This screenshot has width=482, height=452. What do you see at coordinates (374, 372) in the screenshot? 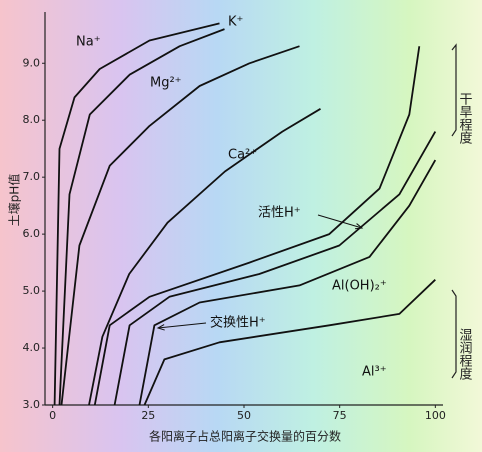
I see `curve-label: Al³⁺` at bounding box center [374, 372].